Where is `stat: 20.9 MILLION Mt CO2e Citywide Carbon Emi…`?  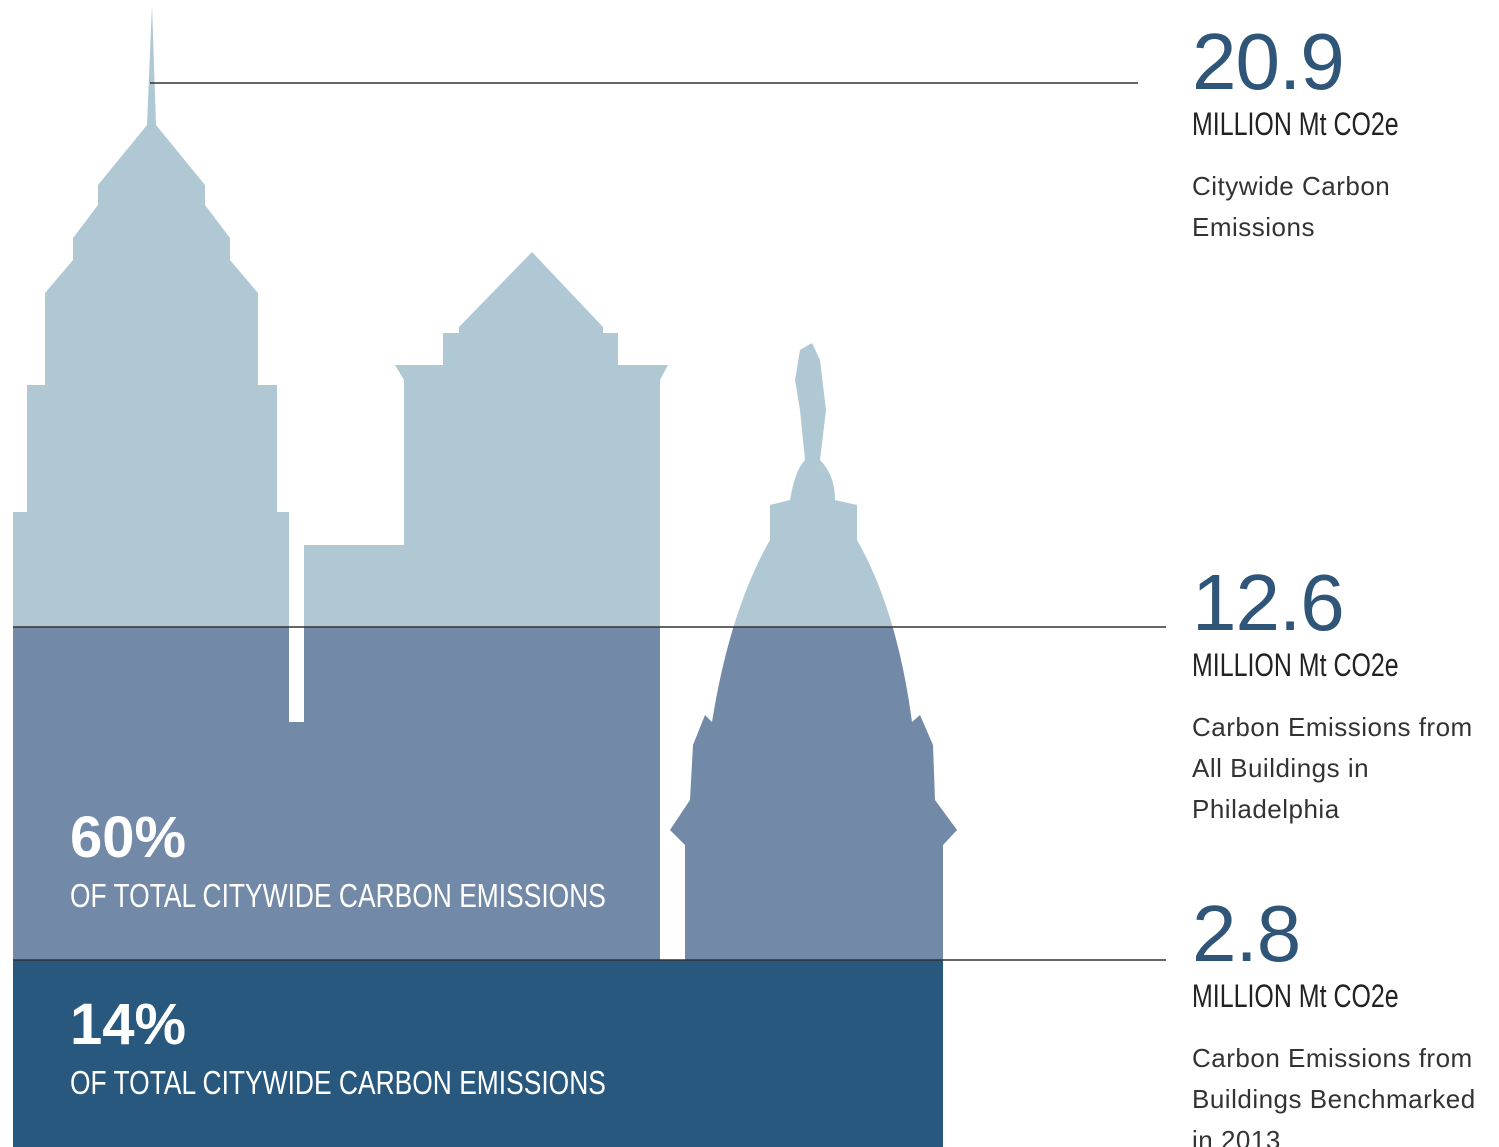 stat: 20.9 MILLION Mt CO2e Citywide Carbon Emi… is located at coordinates (1342, 135).